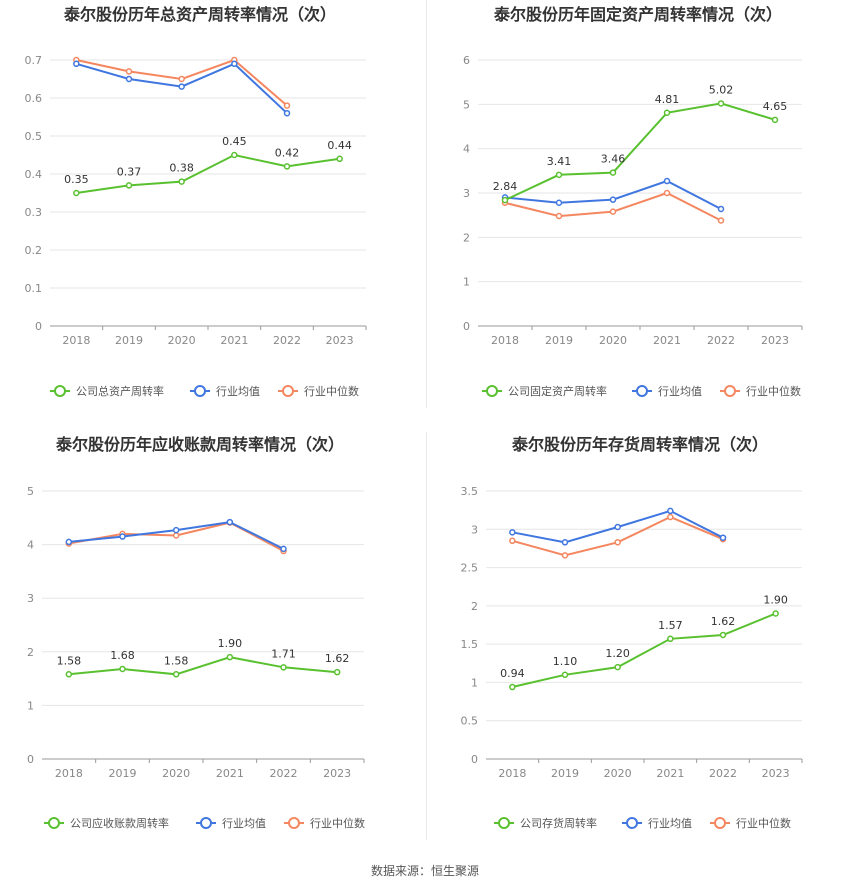 Image resolution: width=850 pixels, height=891 pixels. I want to click on chart-title: 泰尔股份历年固定资产周转率情况（次）, so click(637, 14).